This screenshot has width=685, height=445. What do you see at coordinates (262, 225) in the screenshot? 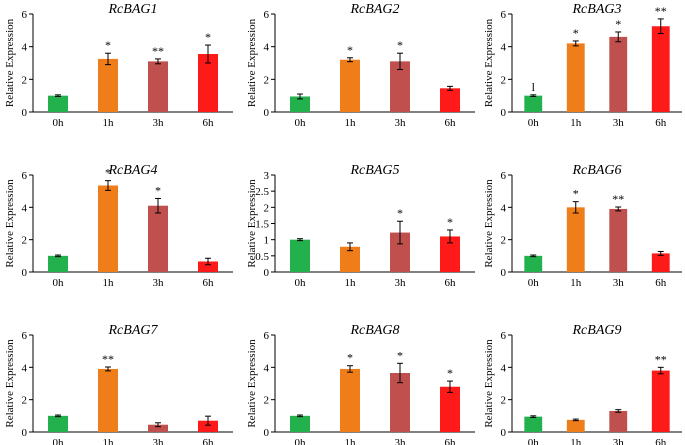
I see `y-tick-label: 1.5` at bounding box center [262, 225].